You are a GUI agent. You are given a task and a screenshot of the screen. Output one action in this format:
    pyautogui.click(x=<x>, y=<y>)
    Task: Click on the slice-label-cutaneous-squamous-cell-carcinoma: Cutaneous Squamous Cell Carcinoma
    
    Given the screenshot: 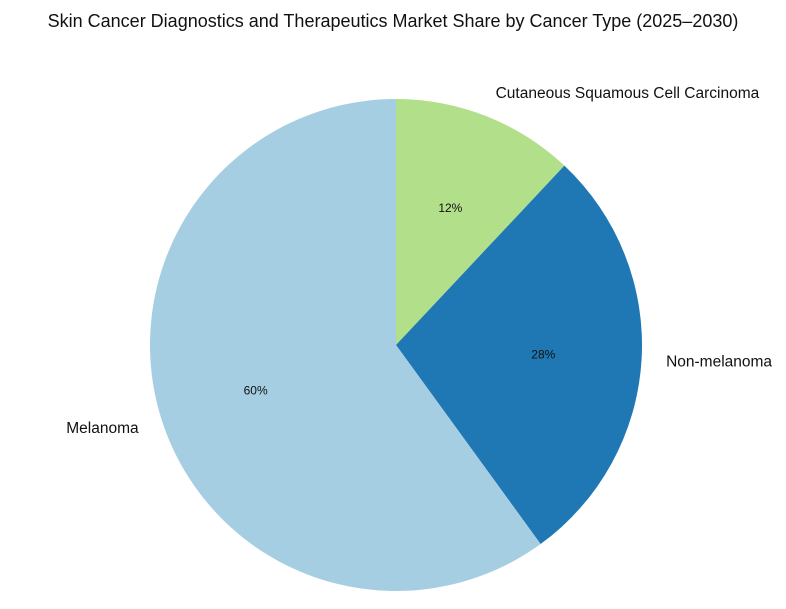 What is the action you would take?
    pyautogui.click(x=628, y=93)
    